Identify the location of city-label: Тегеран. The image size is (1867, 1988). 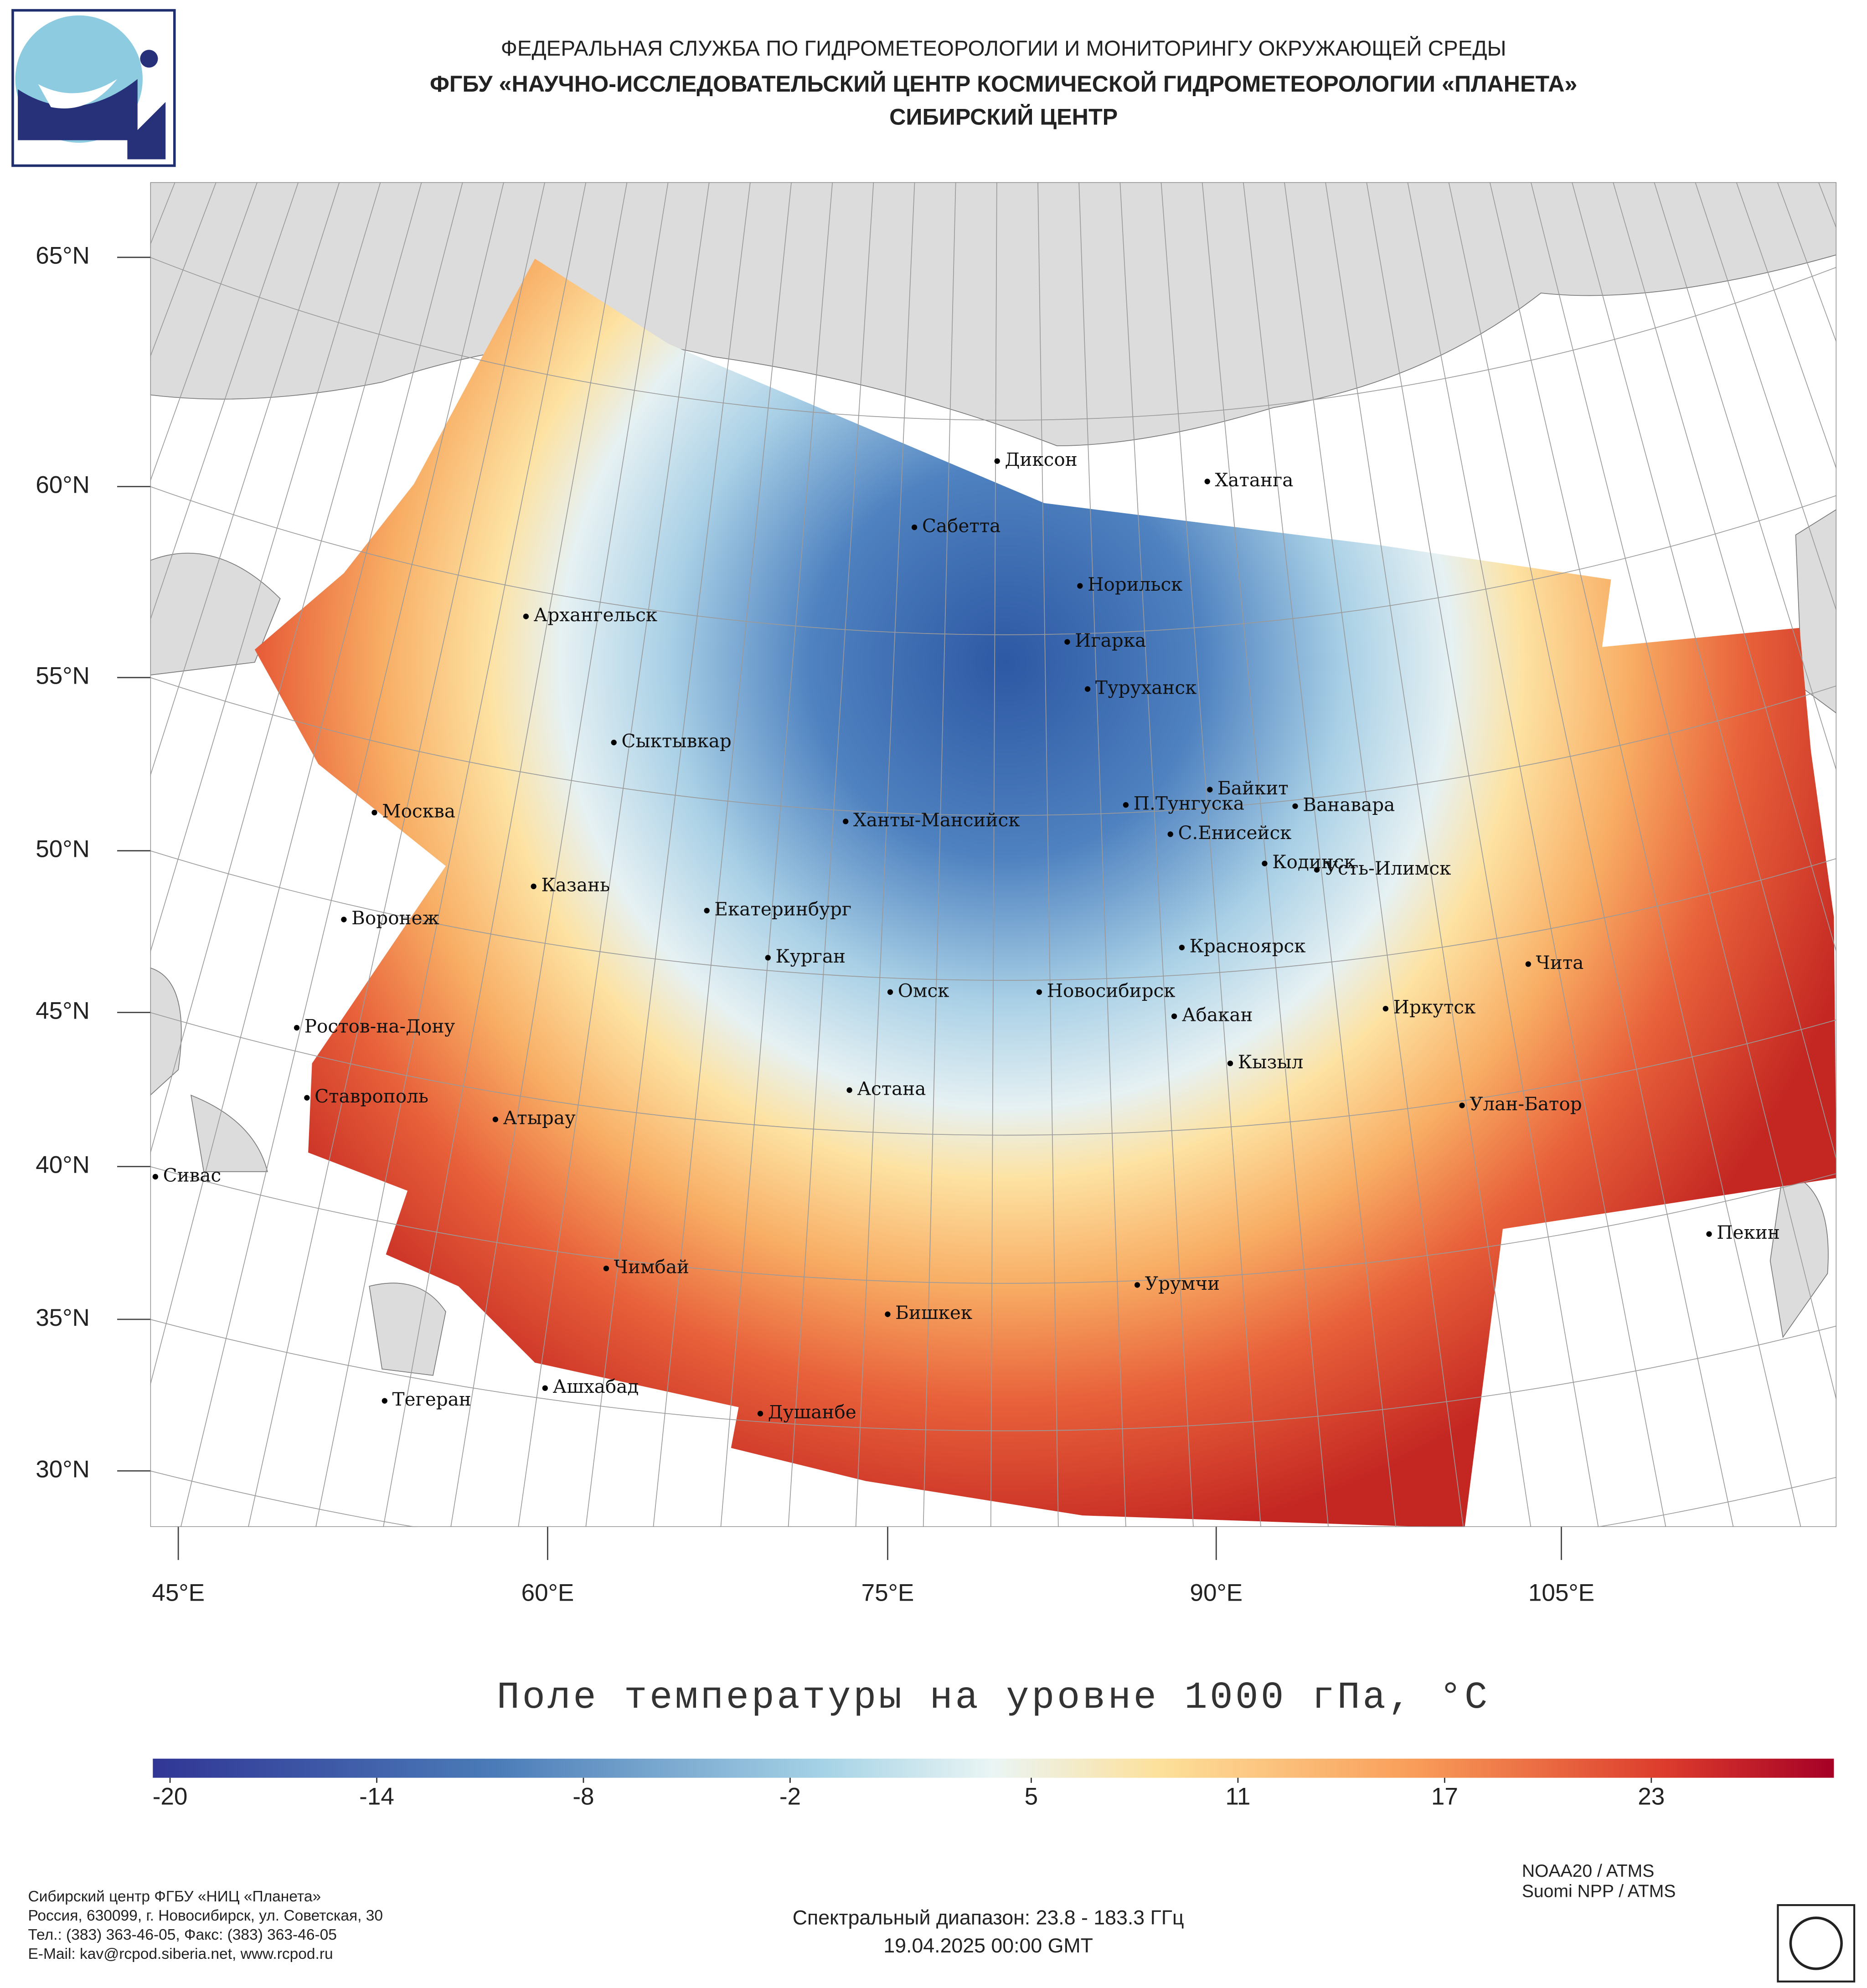
(431, 1399).